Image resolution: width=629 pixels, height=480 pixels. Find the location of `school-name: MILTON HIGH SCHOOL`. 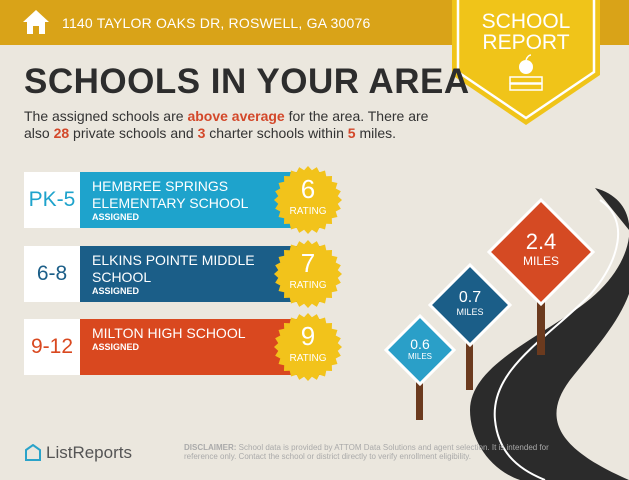

school-name: MILTON HIGH SCHOOL is located at coordinates (169, 333).